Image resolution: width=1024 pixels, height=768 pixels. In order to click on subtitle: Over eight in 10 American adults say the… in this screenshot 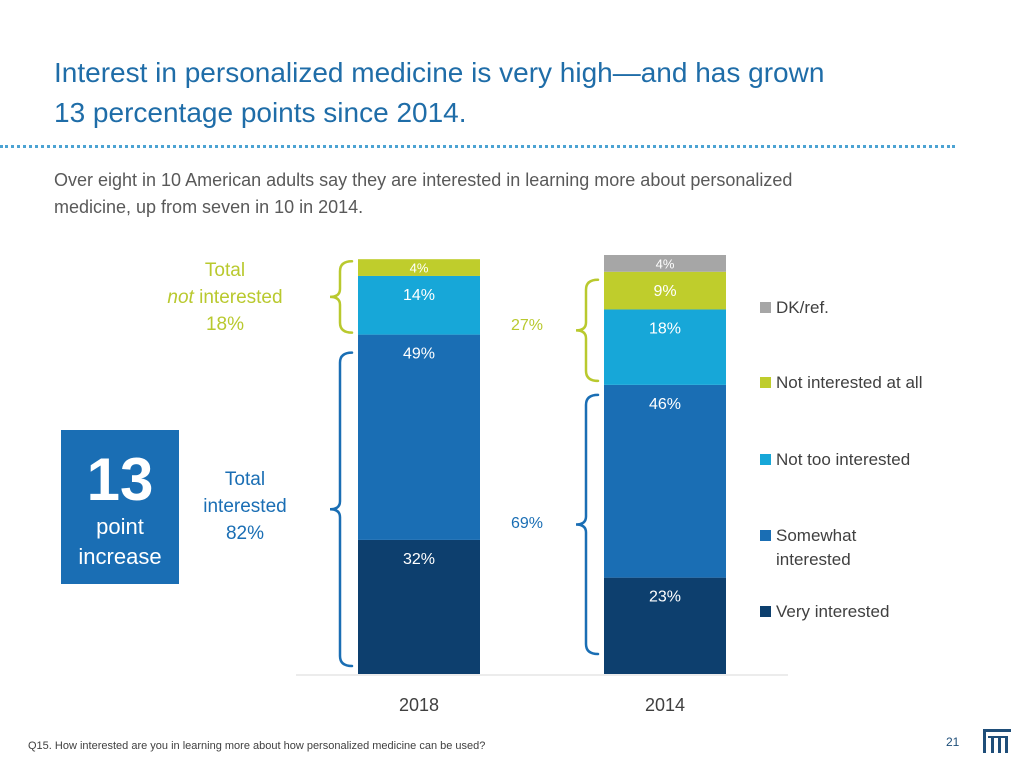, I will do `click(504, 194)`.